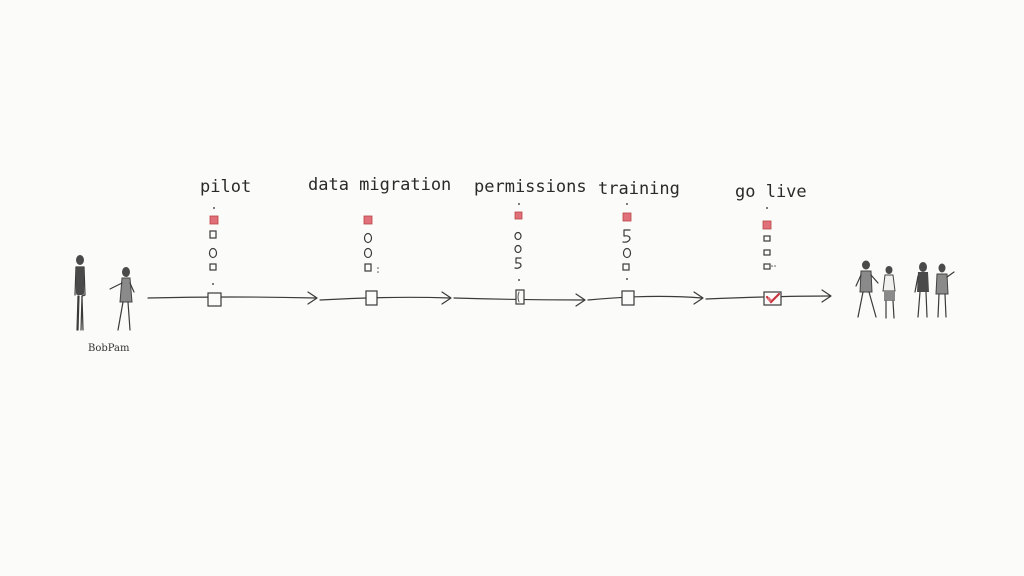 This screenshot has width=1024, height=576. Describe the element at coordinates (771, 192) in the screenshot. I see `stage-label: go live` at that location.